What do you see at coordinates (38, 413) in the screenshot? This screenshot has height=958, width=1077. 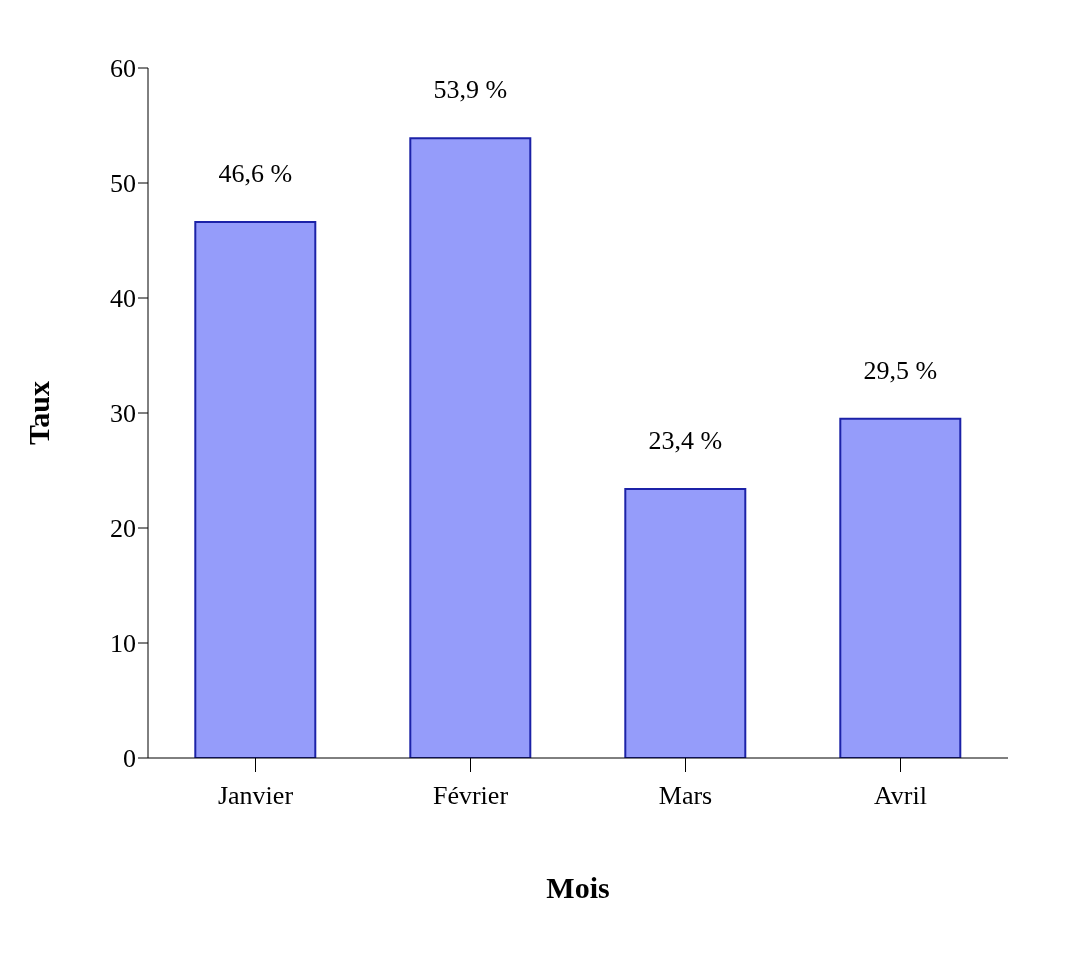 I see `y-axis-title: Taux` at bounding box center [38, 413].